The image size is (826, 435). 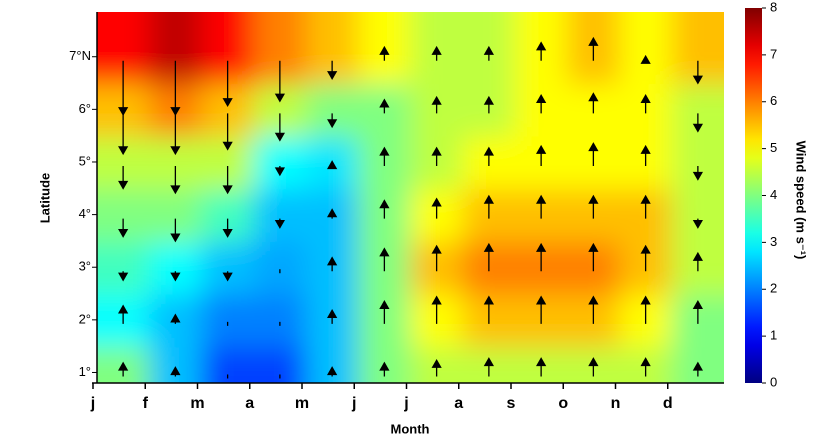 What do you see at coordinates (773, 241) in the screenshot?
I see `colorbar-tick-label: 3` at bounding box center [773, 241].